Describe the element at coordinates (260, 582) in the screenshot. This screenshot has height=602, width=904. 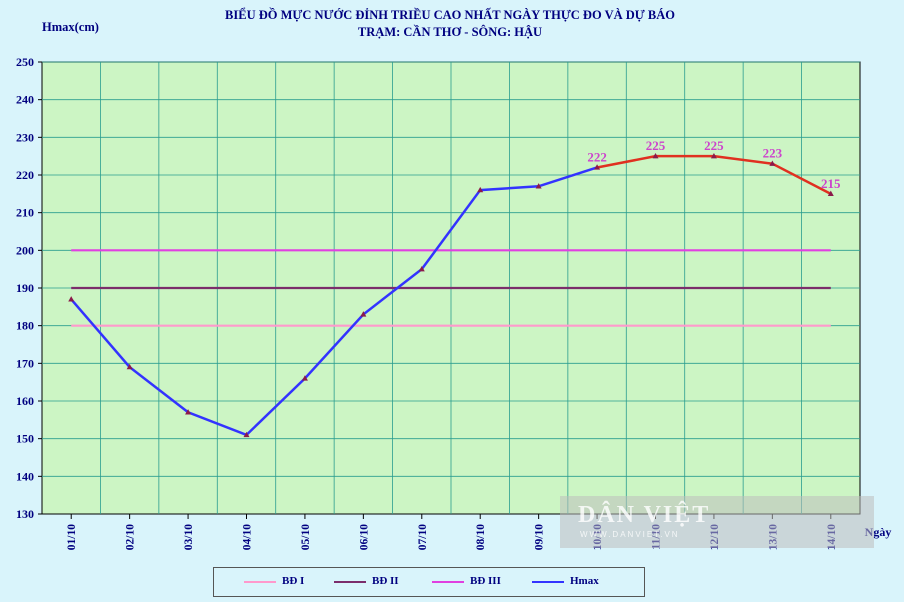
I see `legend-swatch-bd1` at that location.